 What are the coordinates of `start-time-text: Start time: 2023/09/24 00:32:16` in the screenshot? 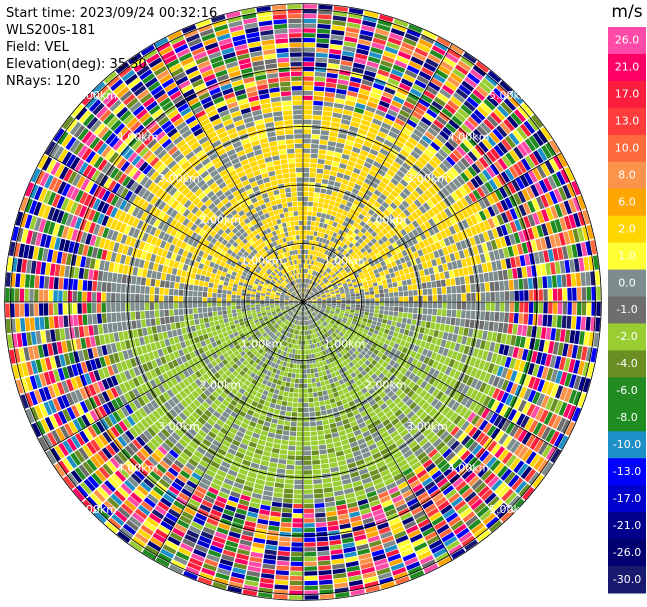 It's located at (112, 13).